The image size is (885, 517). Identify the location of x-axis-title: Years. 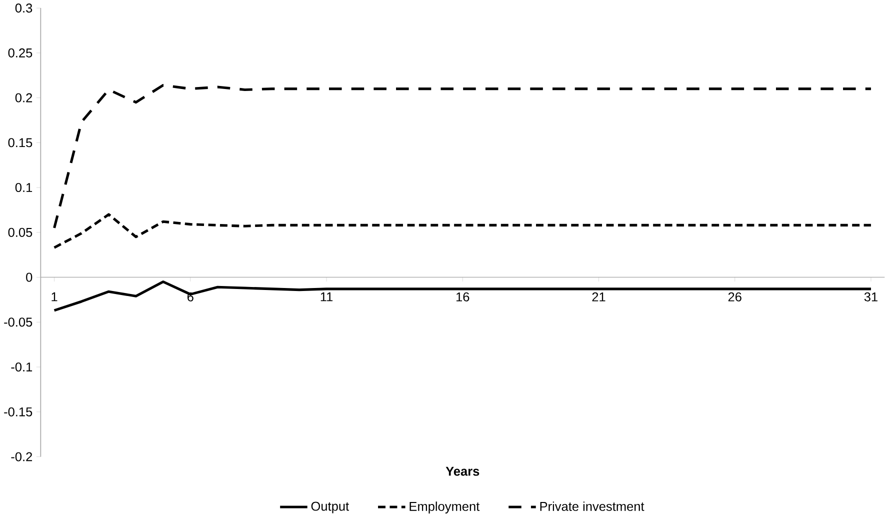
(463, 471).